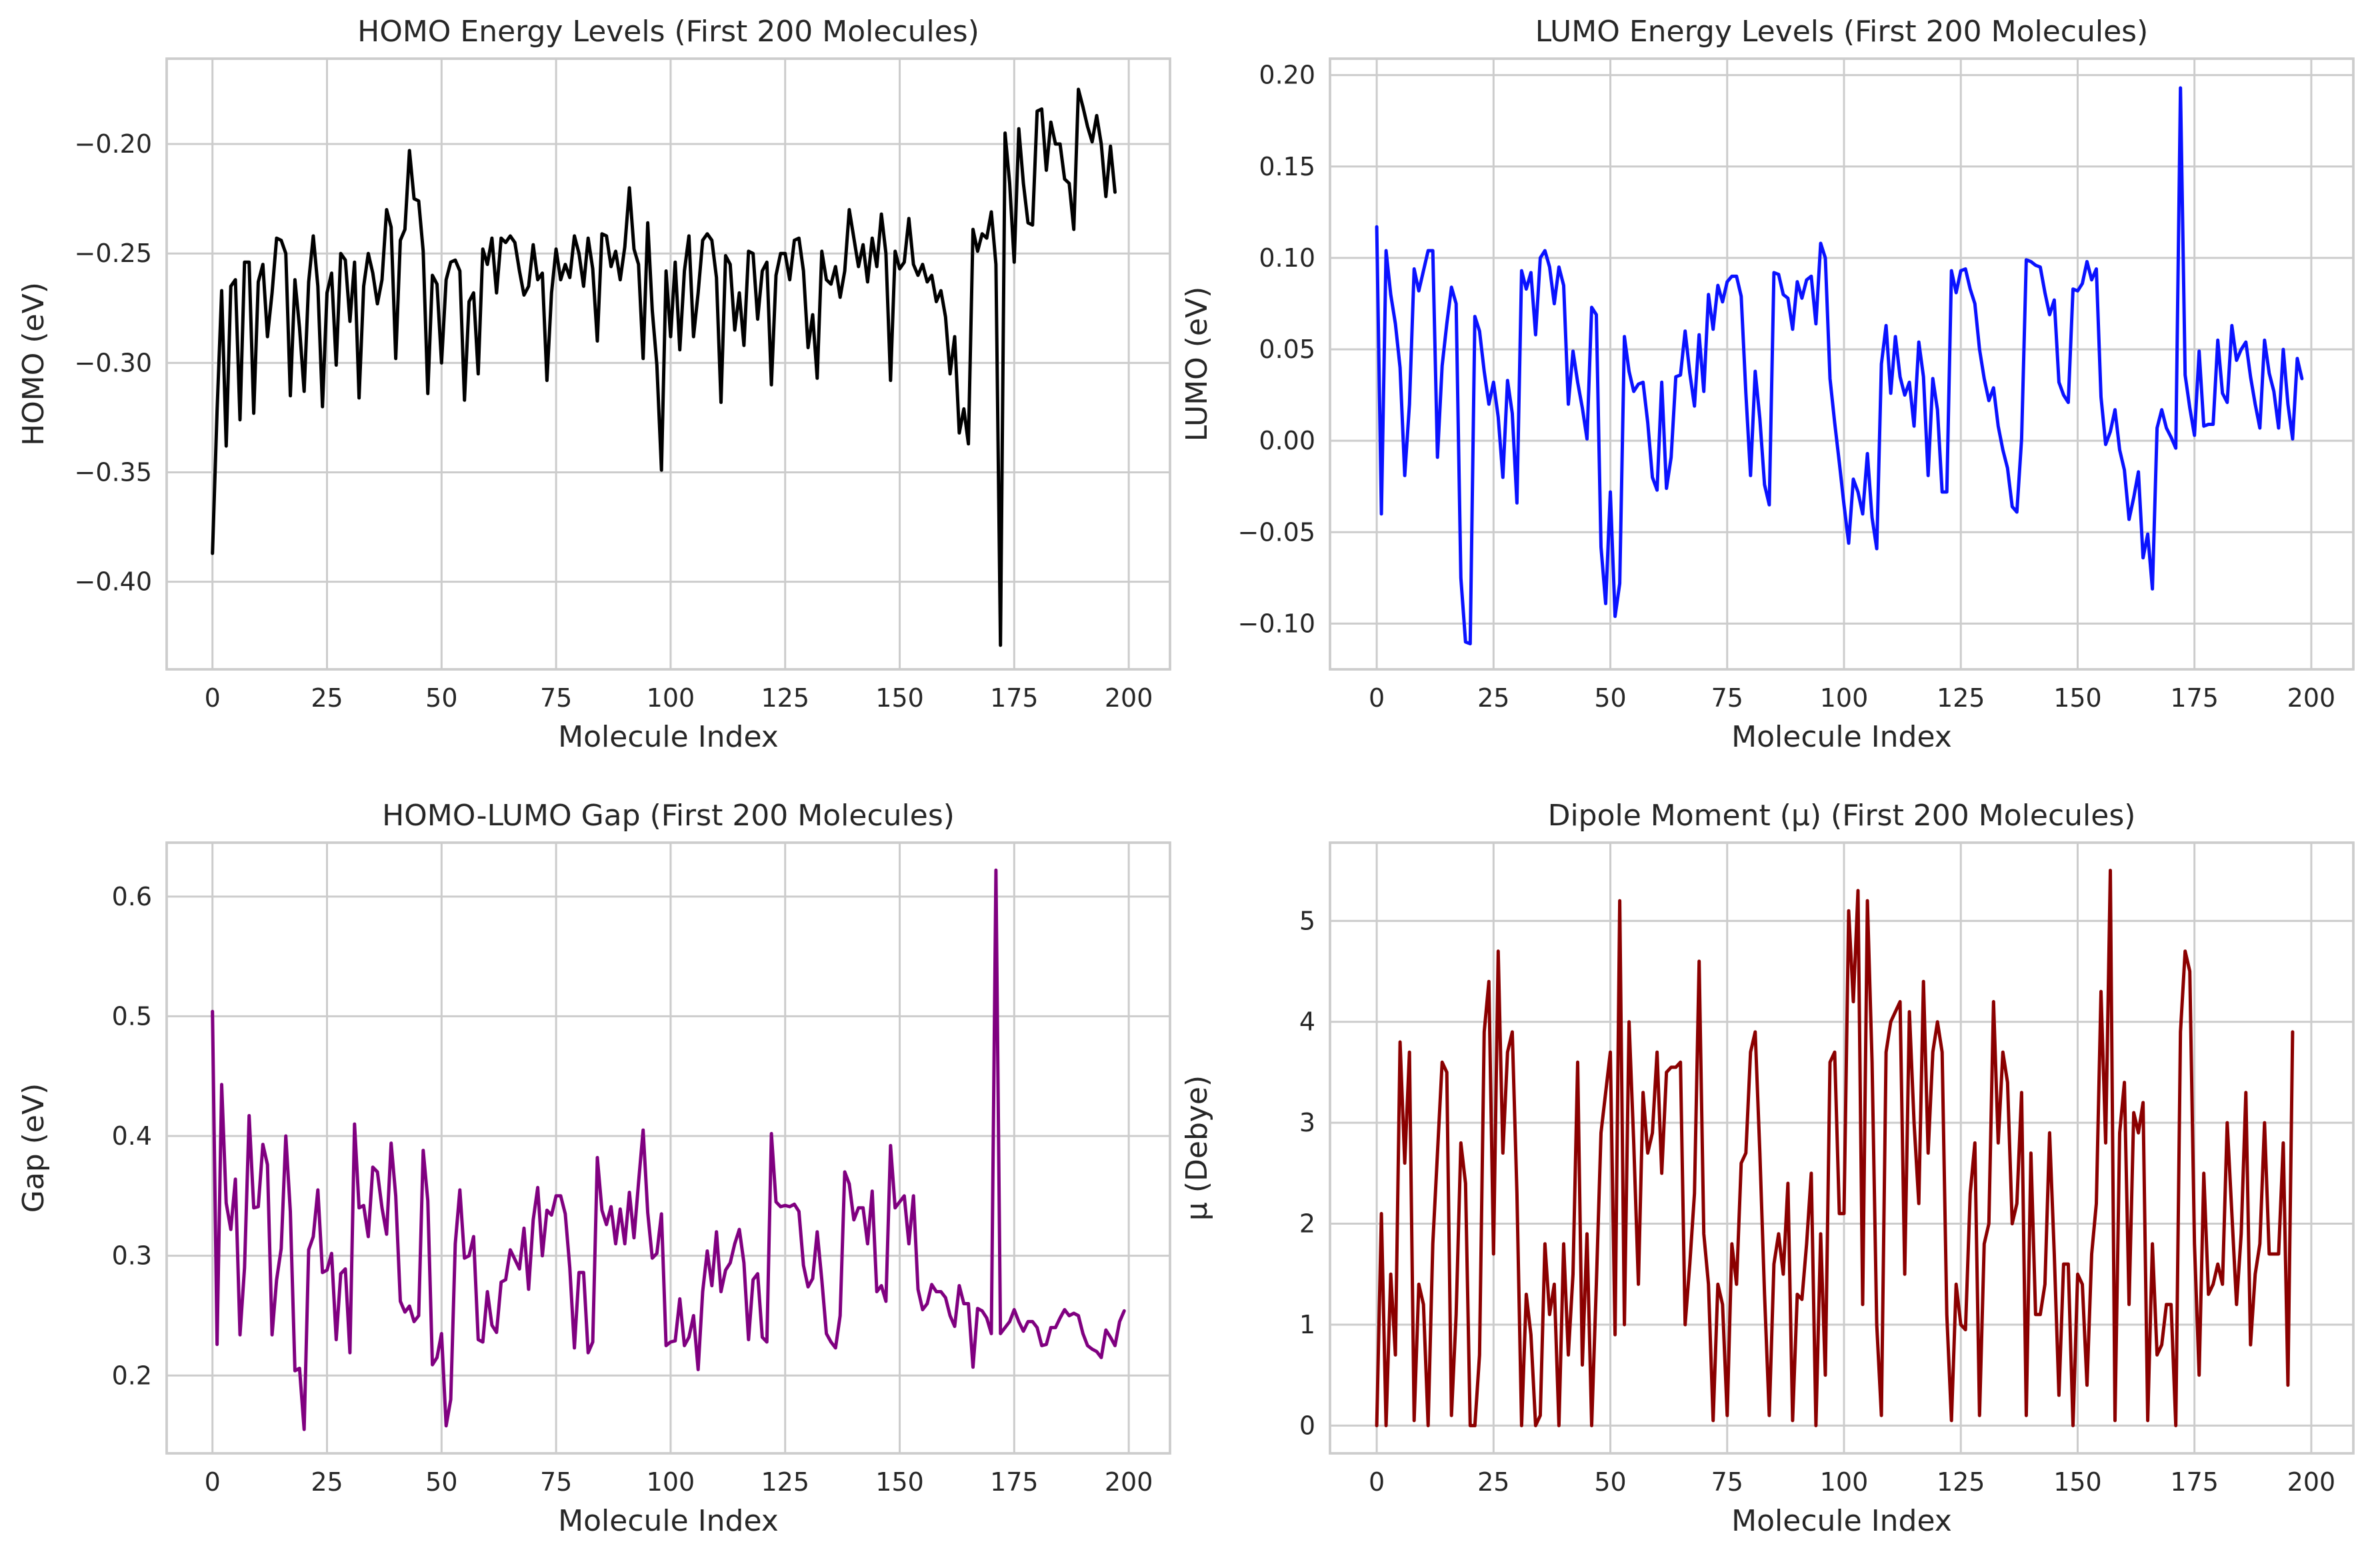 The width and height of the screenshot is (2370, 1568). I want to click on dipole-xtick-label-6: 150, so click(2077, 1482).